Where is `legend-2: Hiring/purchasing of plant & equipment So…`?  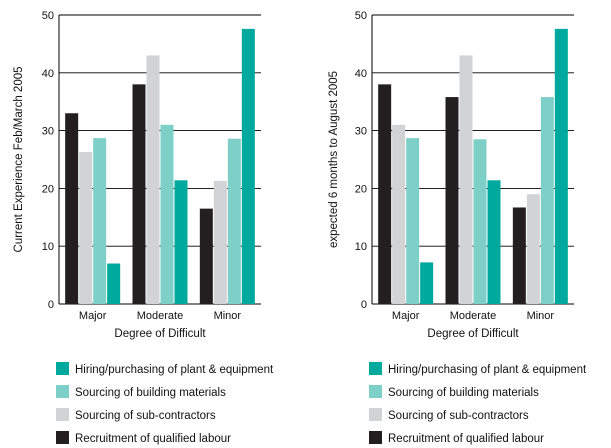 legend-2: Hiring/purchasing of plant & equipment So… is located at coordinates (478, 403).